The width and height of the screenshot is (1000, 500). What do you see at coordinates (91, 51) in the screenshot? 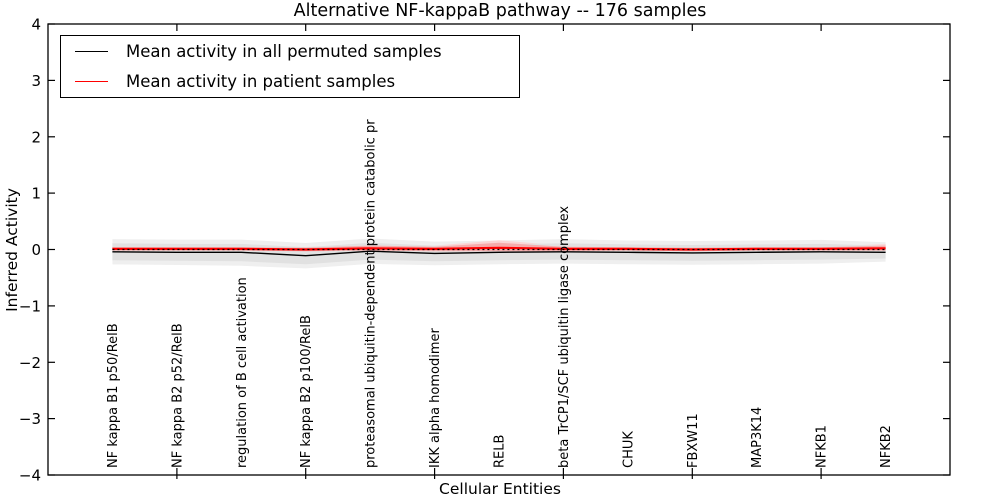
I see `legend-line-black-icon` at bounding box center [91, 51].